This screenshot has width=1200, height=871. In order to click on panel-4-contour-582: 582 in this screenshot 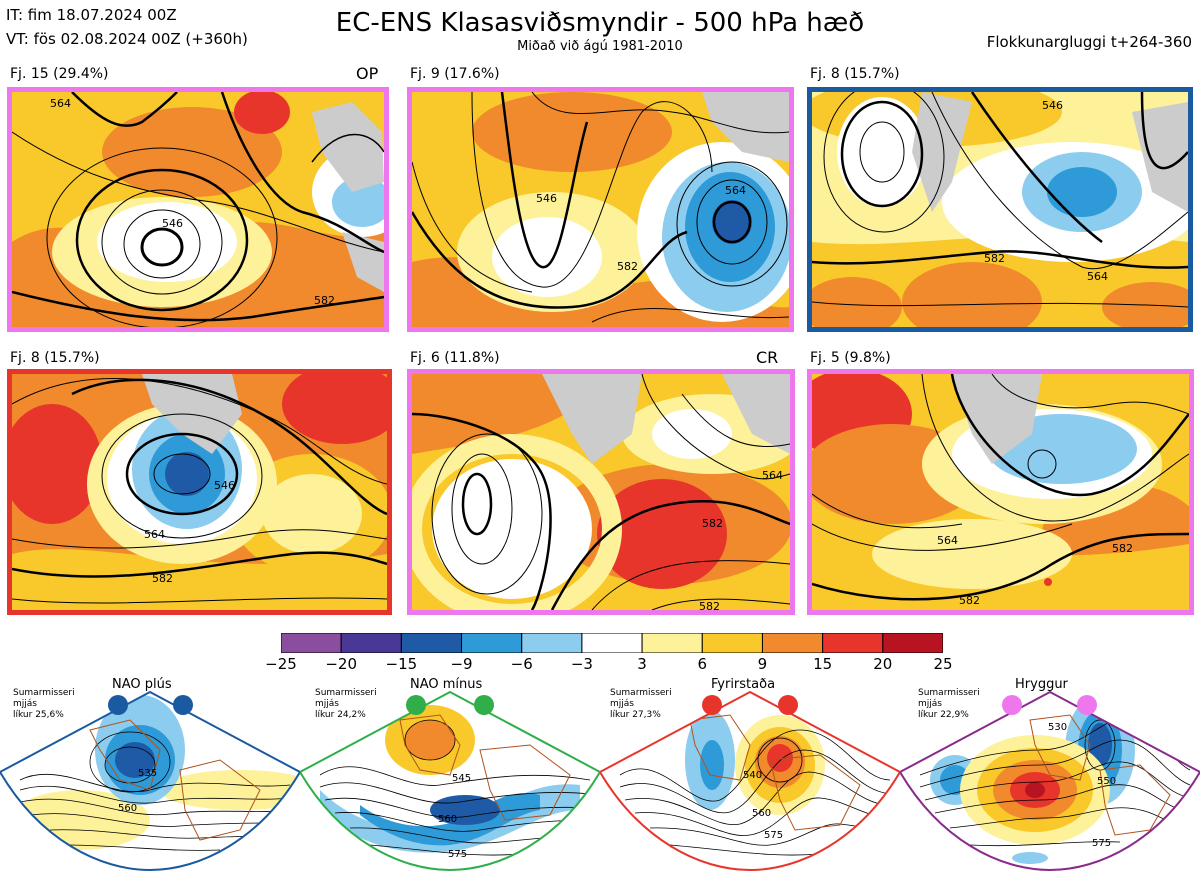, I will do `click(162, 578)`.